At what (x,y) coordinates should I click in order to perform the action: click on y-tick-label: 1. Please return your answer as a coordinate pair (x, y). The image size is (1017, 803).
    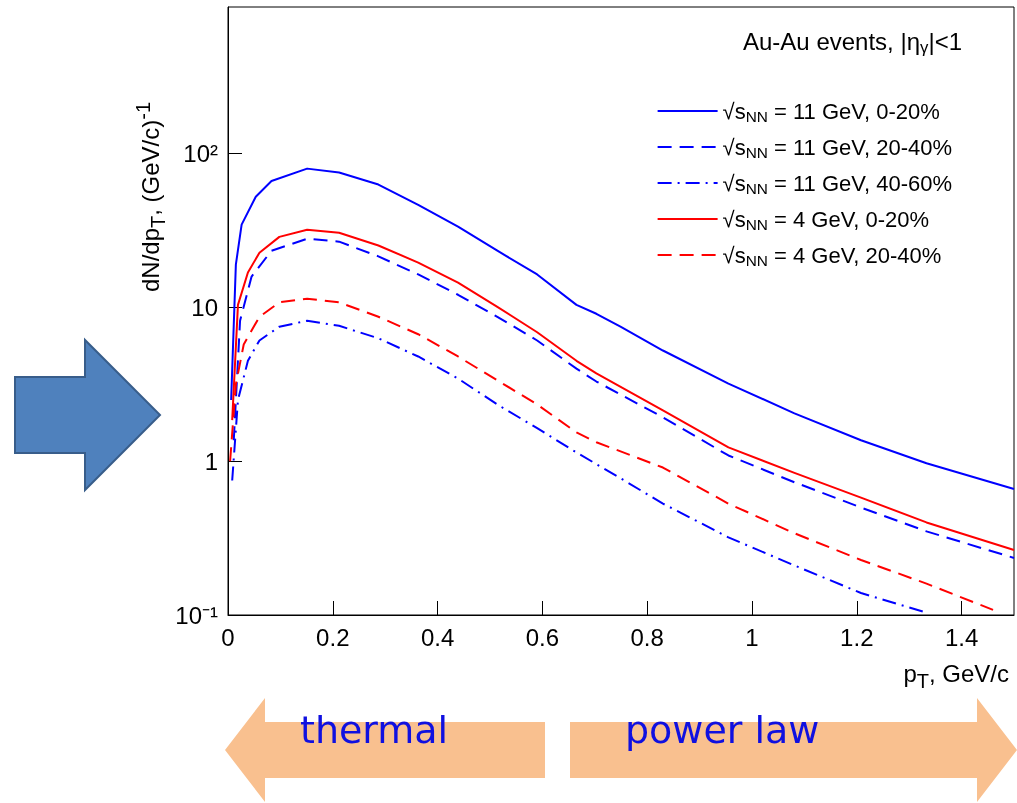
    Looking at the image, I should click on (211, 461).